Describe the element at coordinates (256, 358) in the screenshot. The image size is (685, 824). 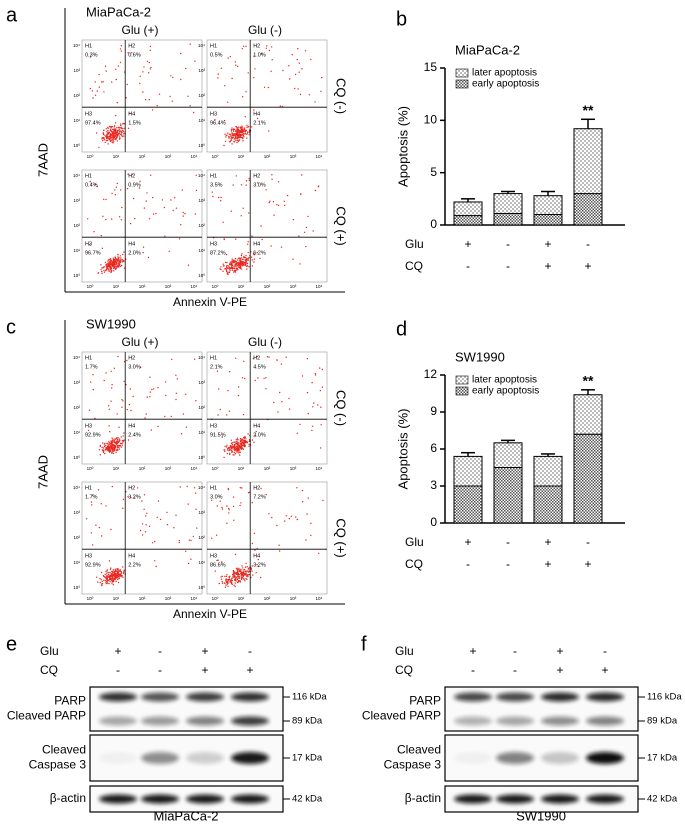
I see `quadrant-name: H2` at that location.